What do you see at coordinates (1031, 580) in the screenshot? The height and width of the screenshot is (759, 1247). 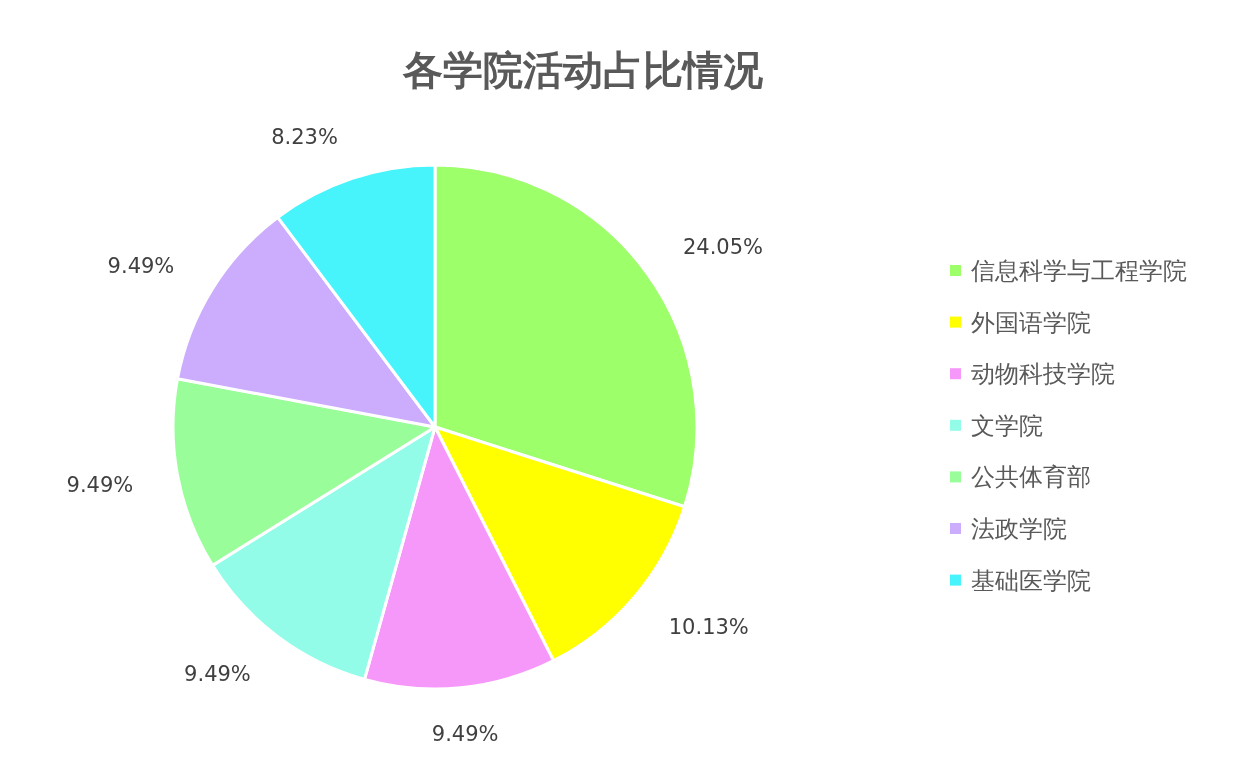 I see `legend-label: 基础医学院` at bounding box center [1031, 580].